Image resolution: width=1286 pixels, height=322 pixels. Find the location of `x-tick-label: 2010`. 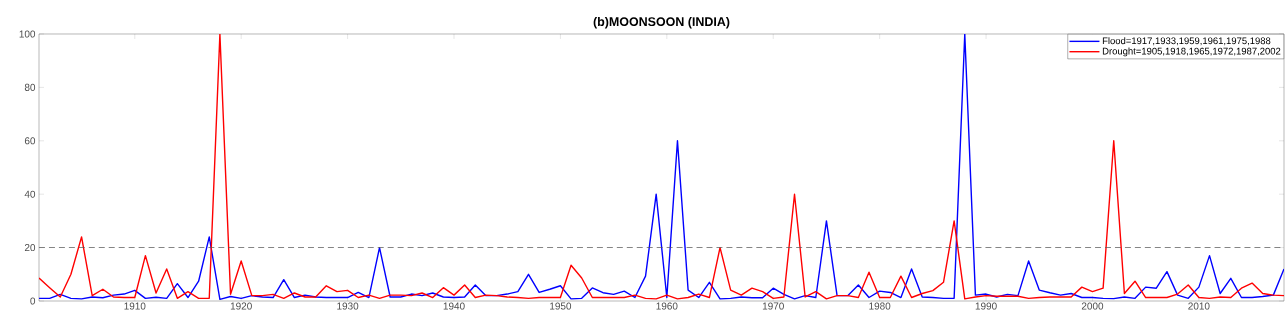

x-tick-label: 2010 is located at coordinates (1199, 306).